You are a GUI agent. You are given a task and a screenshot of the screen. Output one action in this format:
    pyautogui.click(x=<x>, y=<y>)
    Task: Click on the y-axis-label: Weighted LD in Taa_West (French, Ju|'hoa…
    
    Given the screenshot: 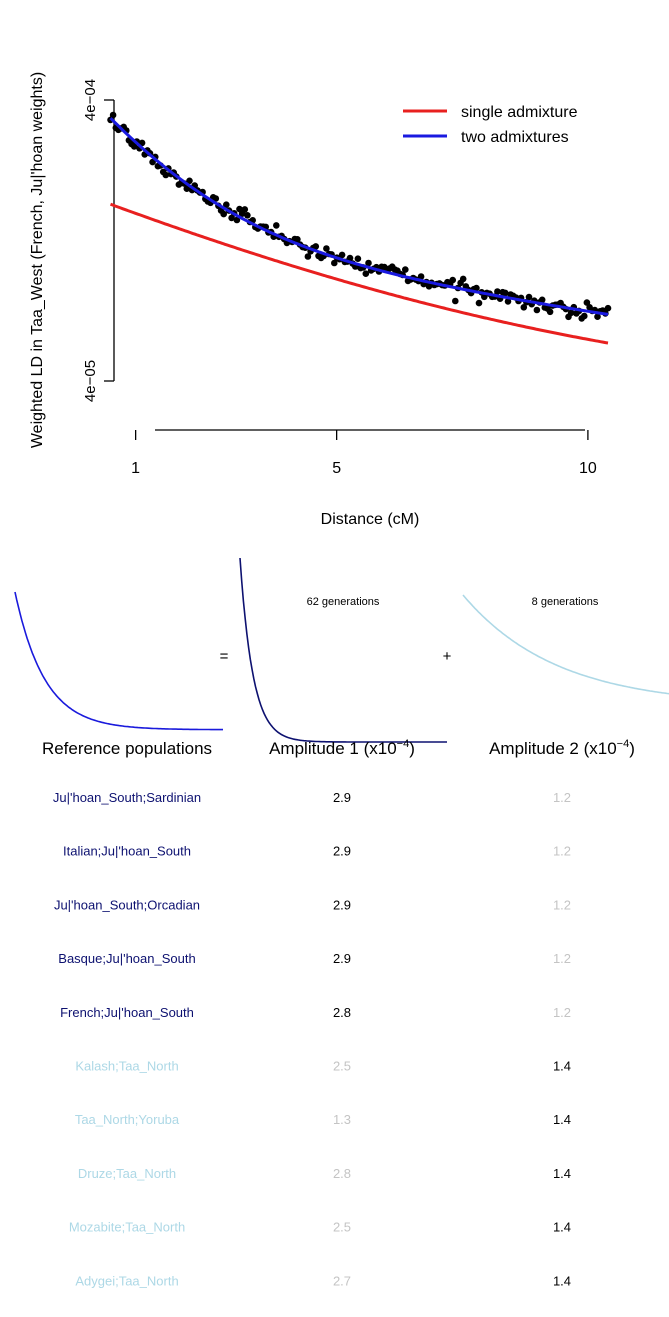 What is the action you would take?
    pyautogui.click(x=37, y=260)
    